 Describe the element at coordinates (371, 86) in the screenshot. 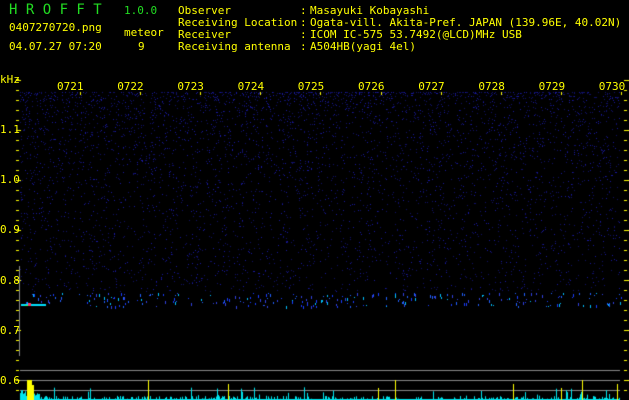

I see `time-label: 0726` at that location.